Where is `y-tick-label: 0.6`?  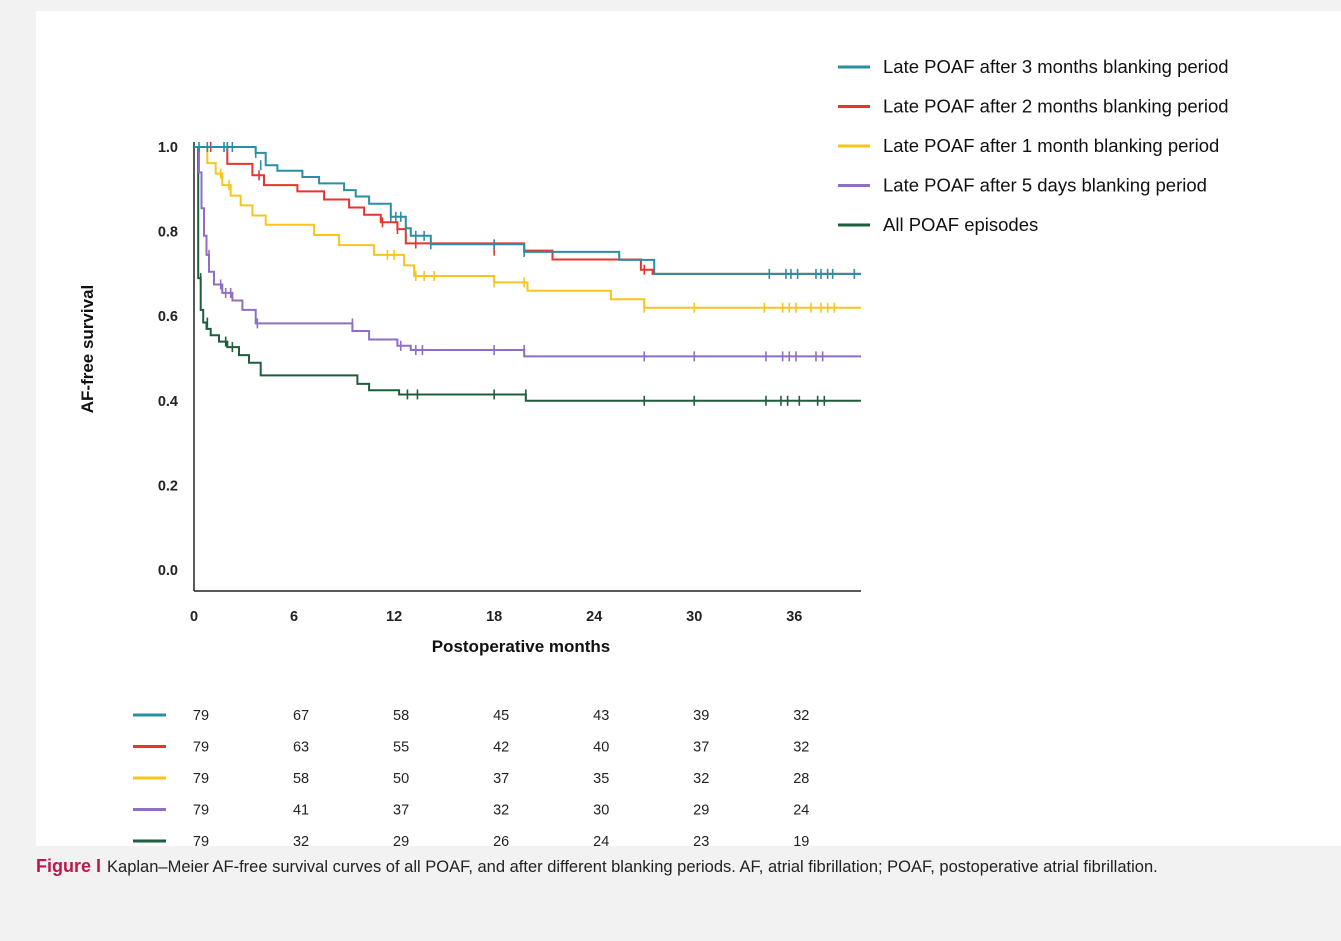
y-tick-label: 0.6 is located at coordinates (168, 317).